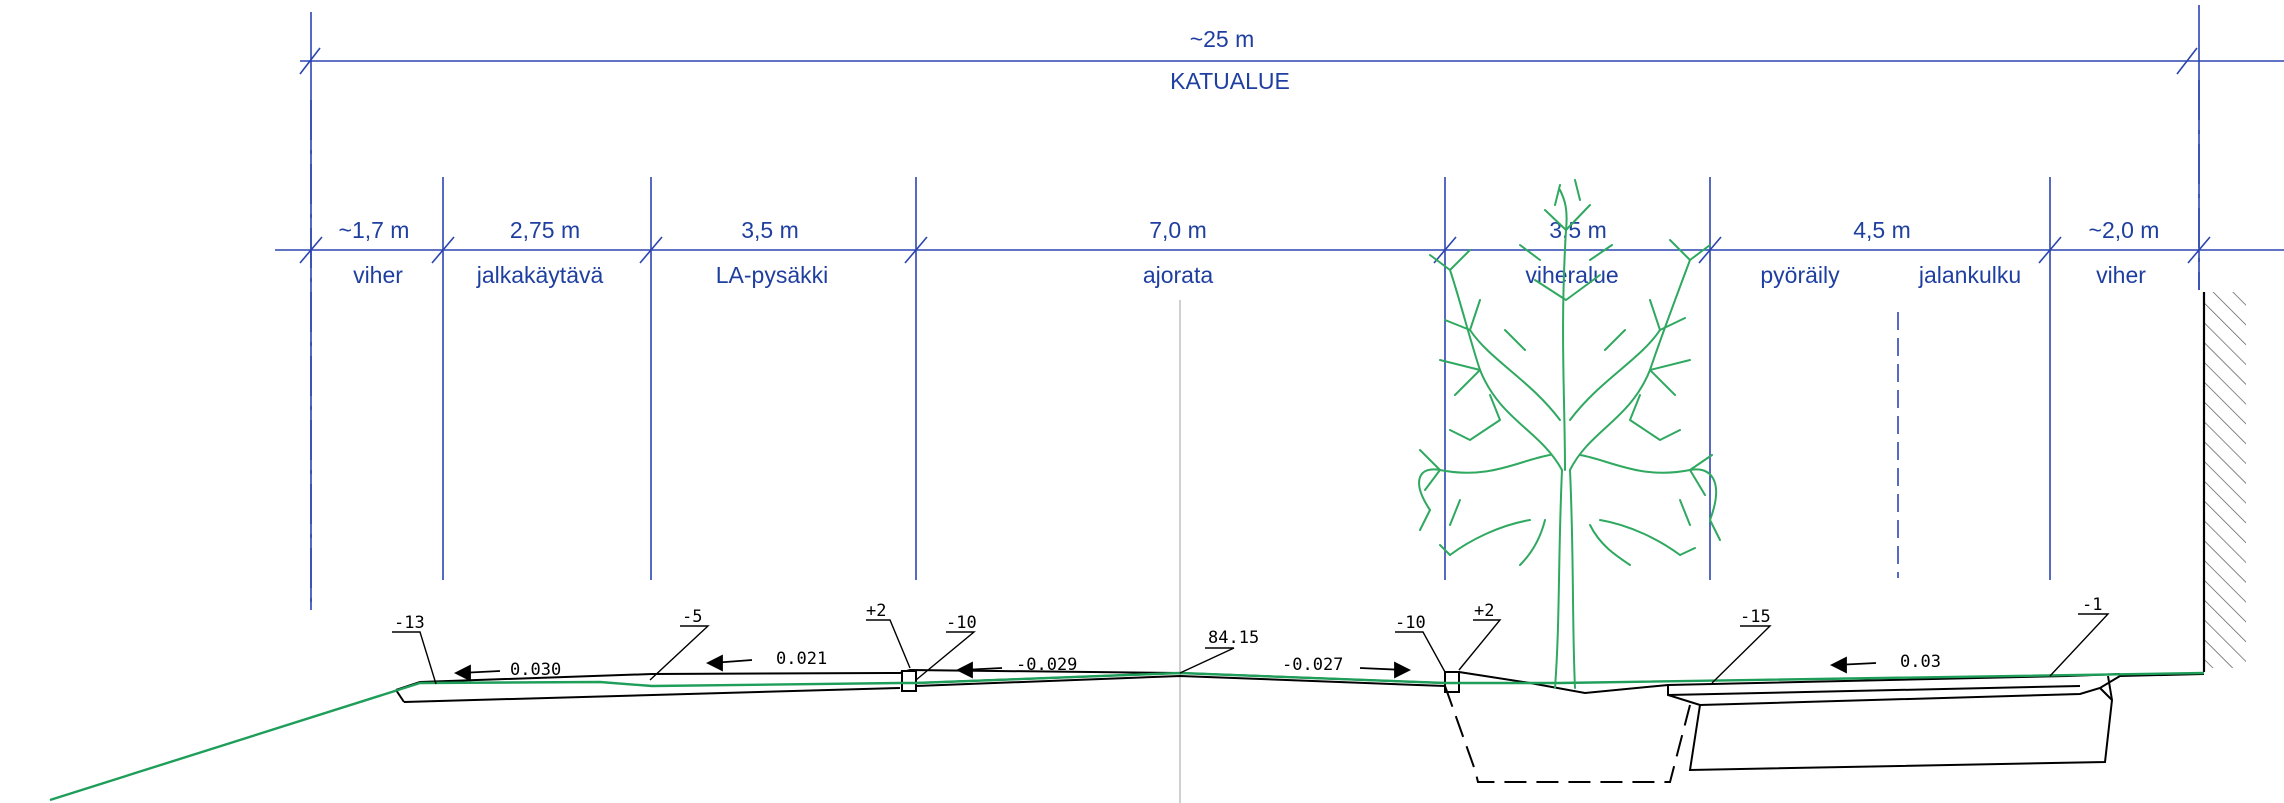  Describe the element at coordinates (2092, 605) in the screenshot. I see `height-marker-9: -1` at that location.